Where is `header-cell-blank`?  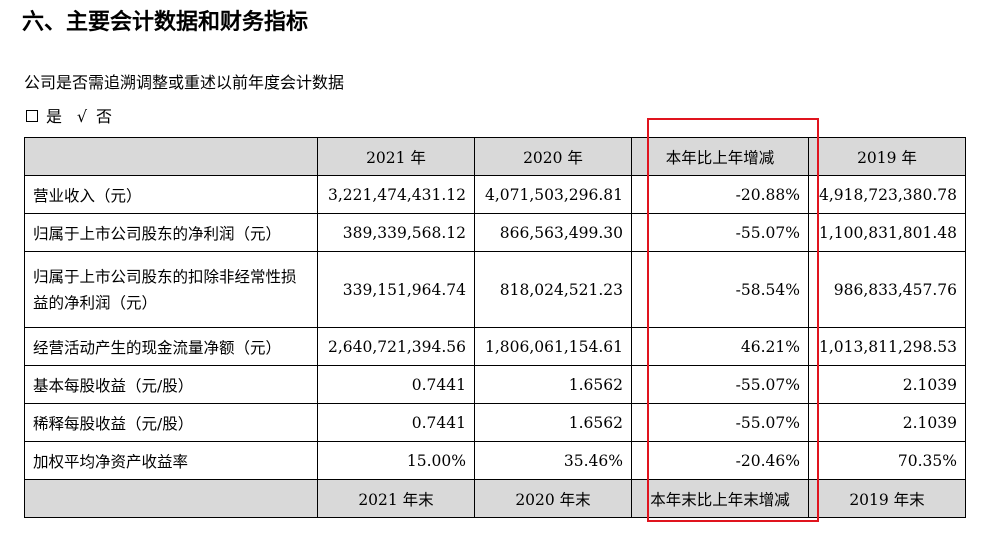 header-cell-blank is located at coordinates (171, 156).